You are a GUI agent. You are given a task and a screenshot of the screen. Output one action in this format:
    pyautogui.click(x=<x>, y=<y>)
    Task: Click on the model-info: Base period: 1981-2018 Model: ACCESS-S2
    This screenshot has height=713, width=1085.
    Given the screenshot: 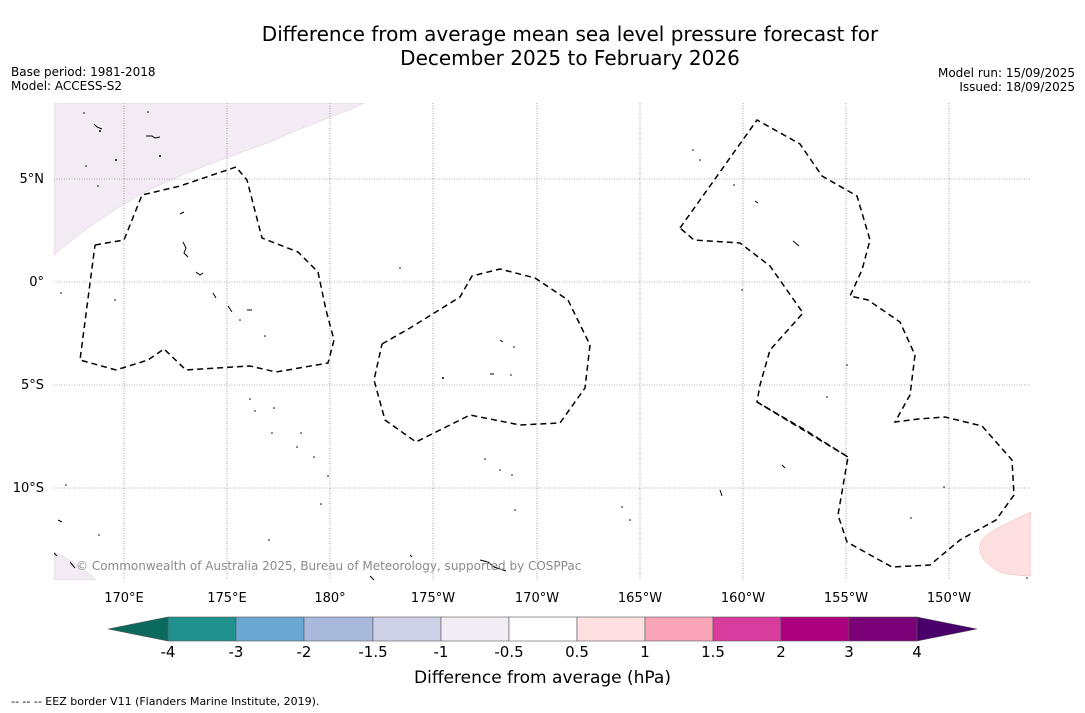 What is the action you would take?
    pyautogui.click(x=83, y=79)
    